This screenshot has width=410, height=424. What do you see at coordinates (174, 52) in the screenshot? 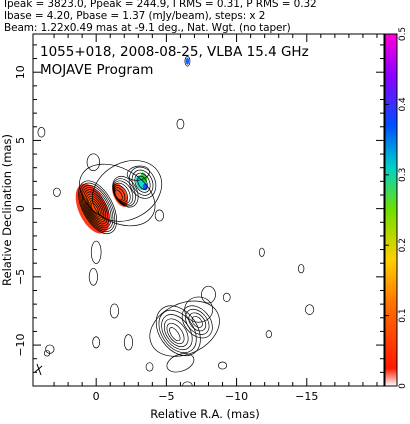
I see `chart-title: 1055+018, 2008-08-25, VLBA 15.4 GHz` at bounding box center [174, 52].